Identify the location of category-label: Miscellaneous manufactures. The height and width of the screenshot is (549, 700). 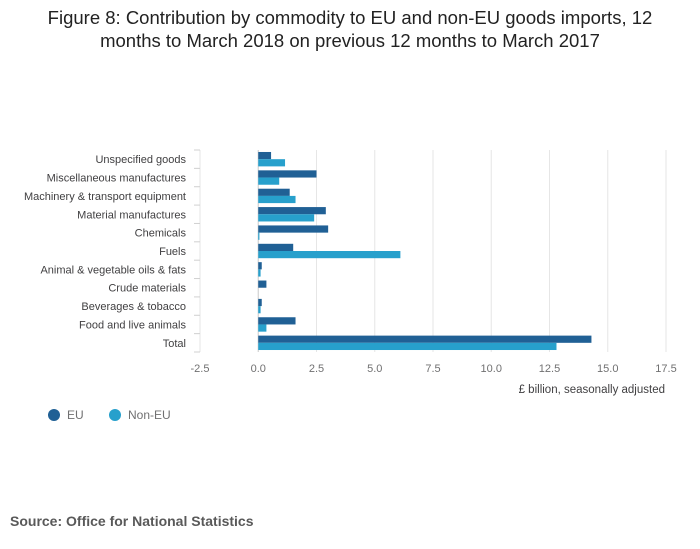
(117, 179).